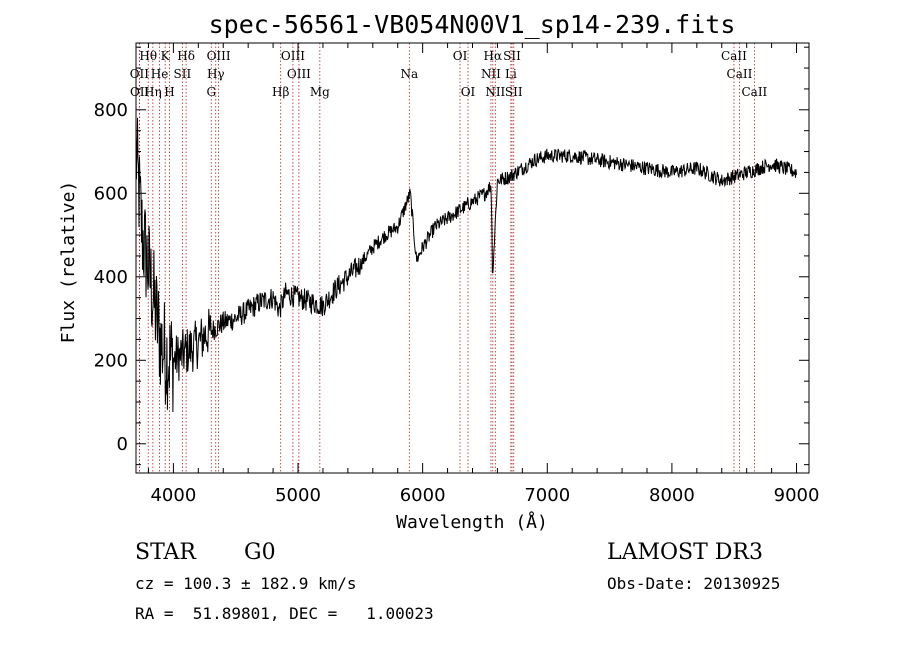 The width and height of the screenshot is (900, 649). What do you see at coordinates (186, 56) in the screenshot?
I see `spectral-line-label: Hδ` at bounding box center [186, 56].